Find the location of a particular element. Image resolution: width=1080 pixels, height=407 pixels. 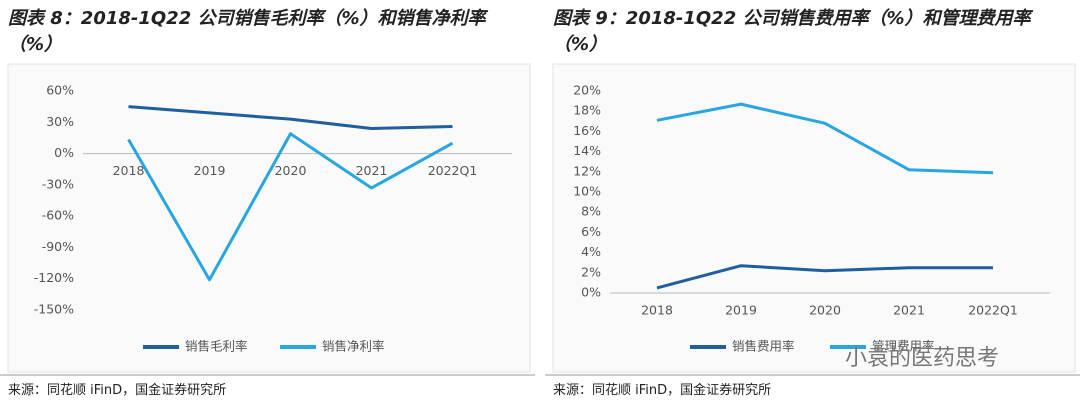

y-tick-label: 14% is located at coordinates (587, 150).